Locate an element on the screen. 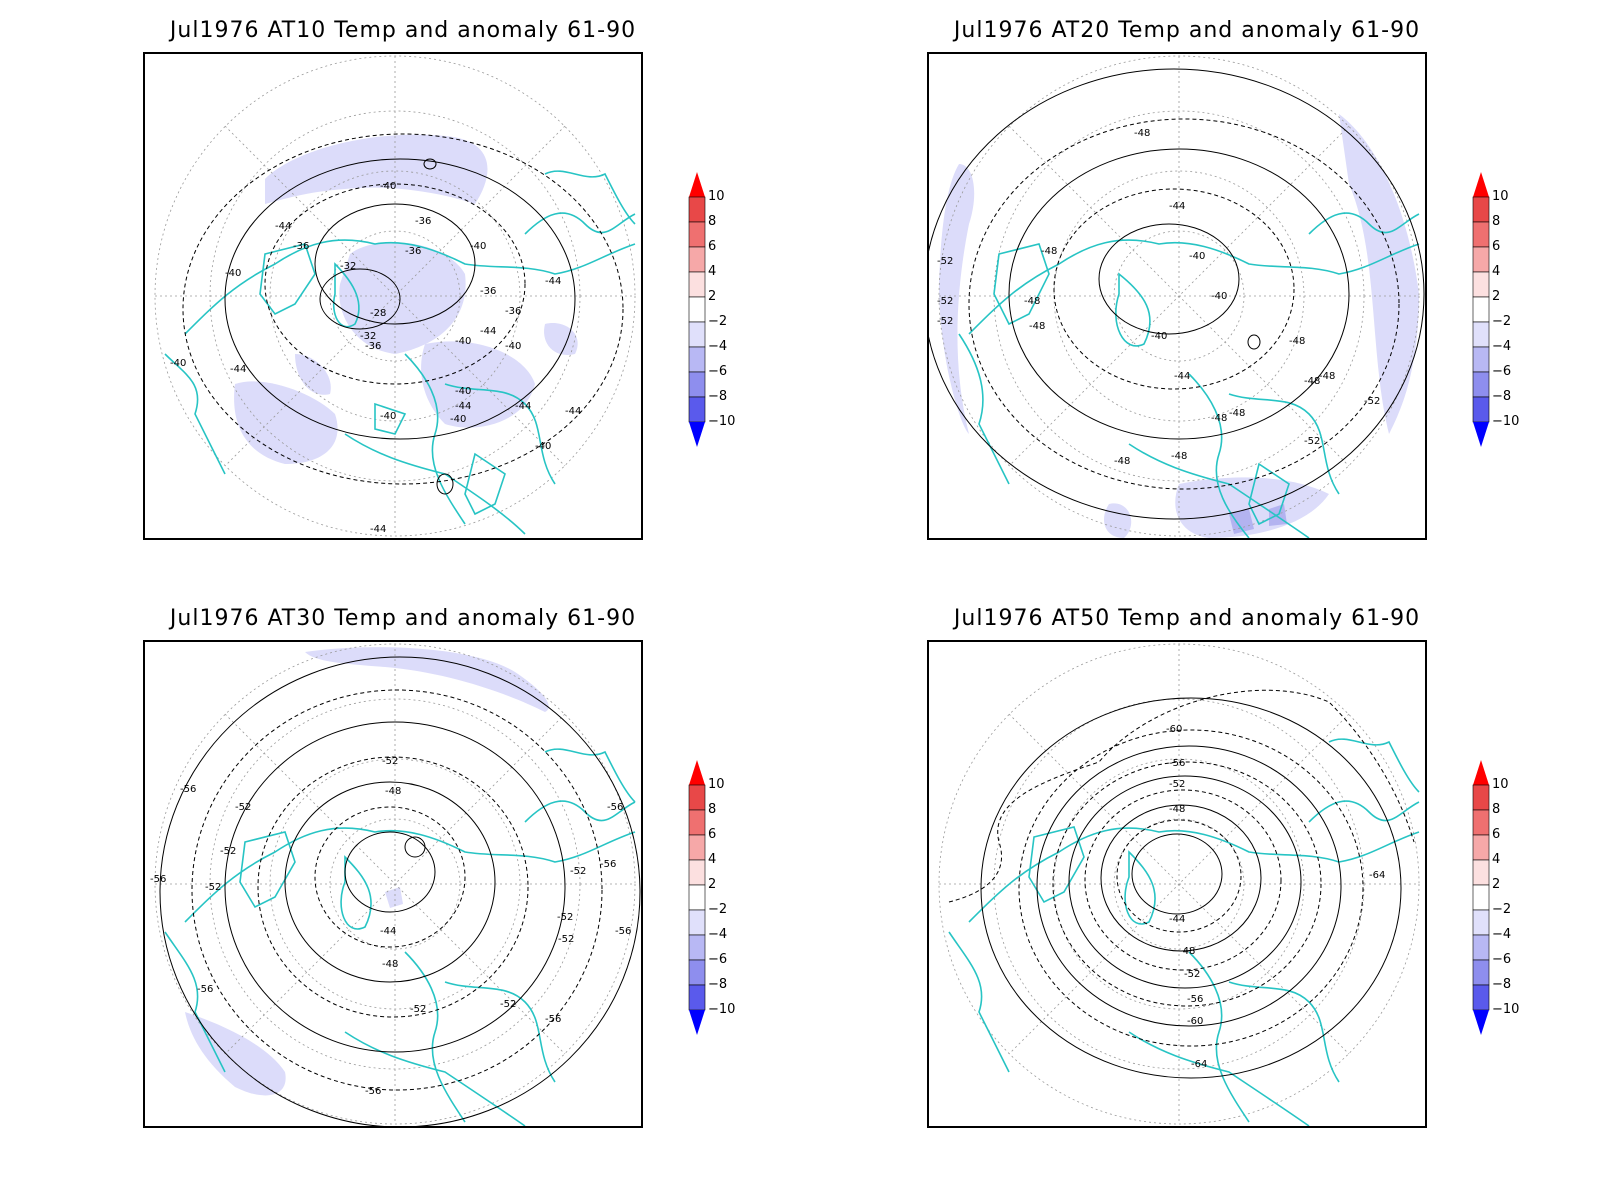  colorbar-bottom-left: 10 8 6 4 2 −2 −4 −6 −8 −10 is located at coordinates (728, 905).